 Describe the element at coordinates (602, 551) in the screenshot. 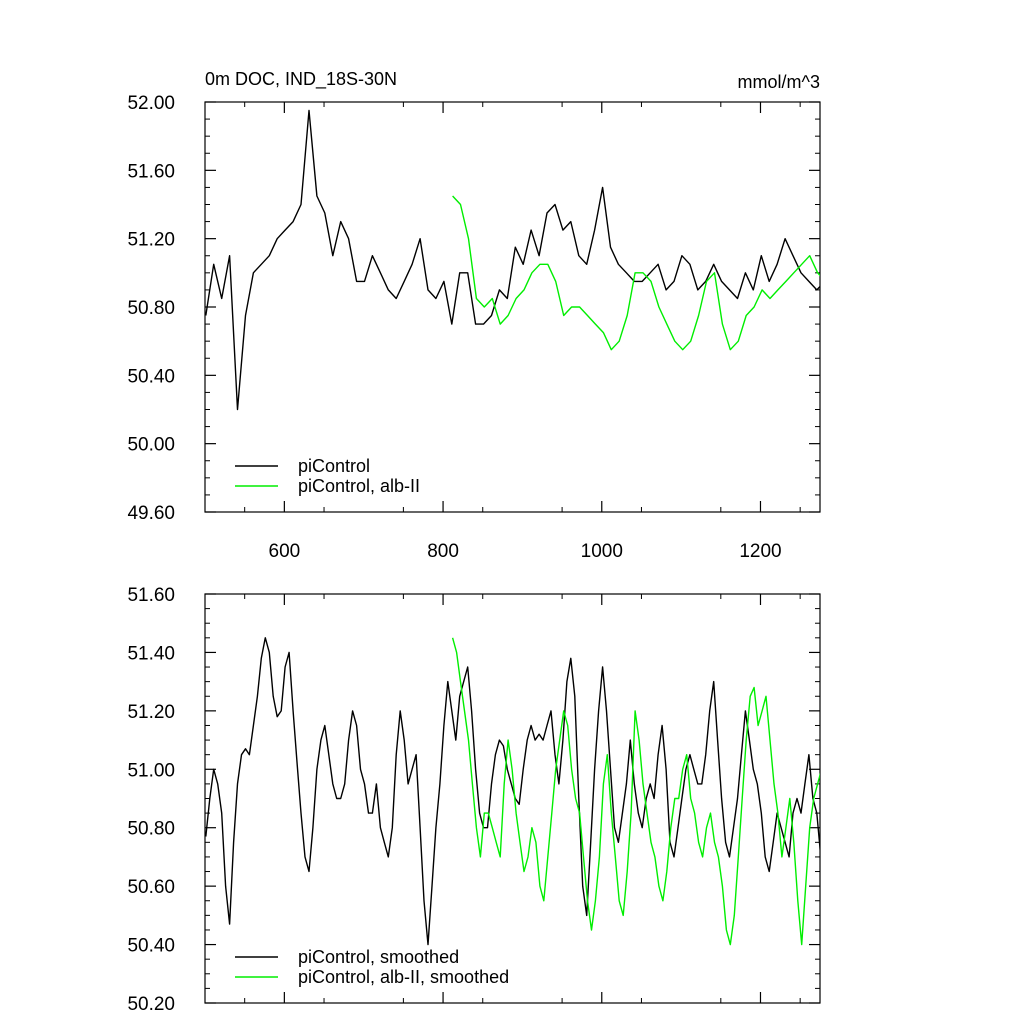

I see `x-tick-label: 1000` at that location.